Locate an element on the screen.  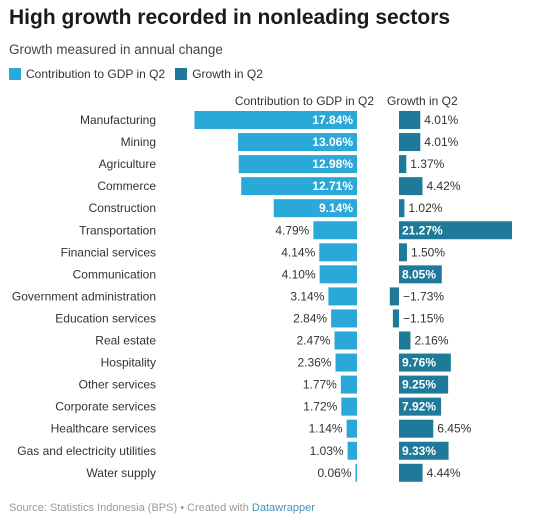
growth-value-label: 1.50% is located at coordinates (428, 252).